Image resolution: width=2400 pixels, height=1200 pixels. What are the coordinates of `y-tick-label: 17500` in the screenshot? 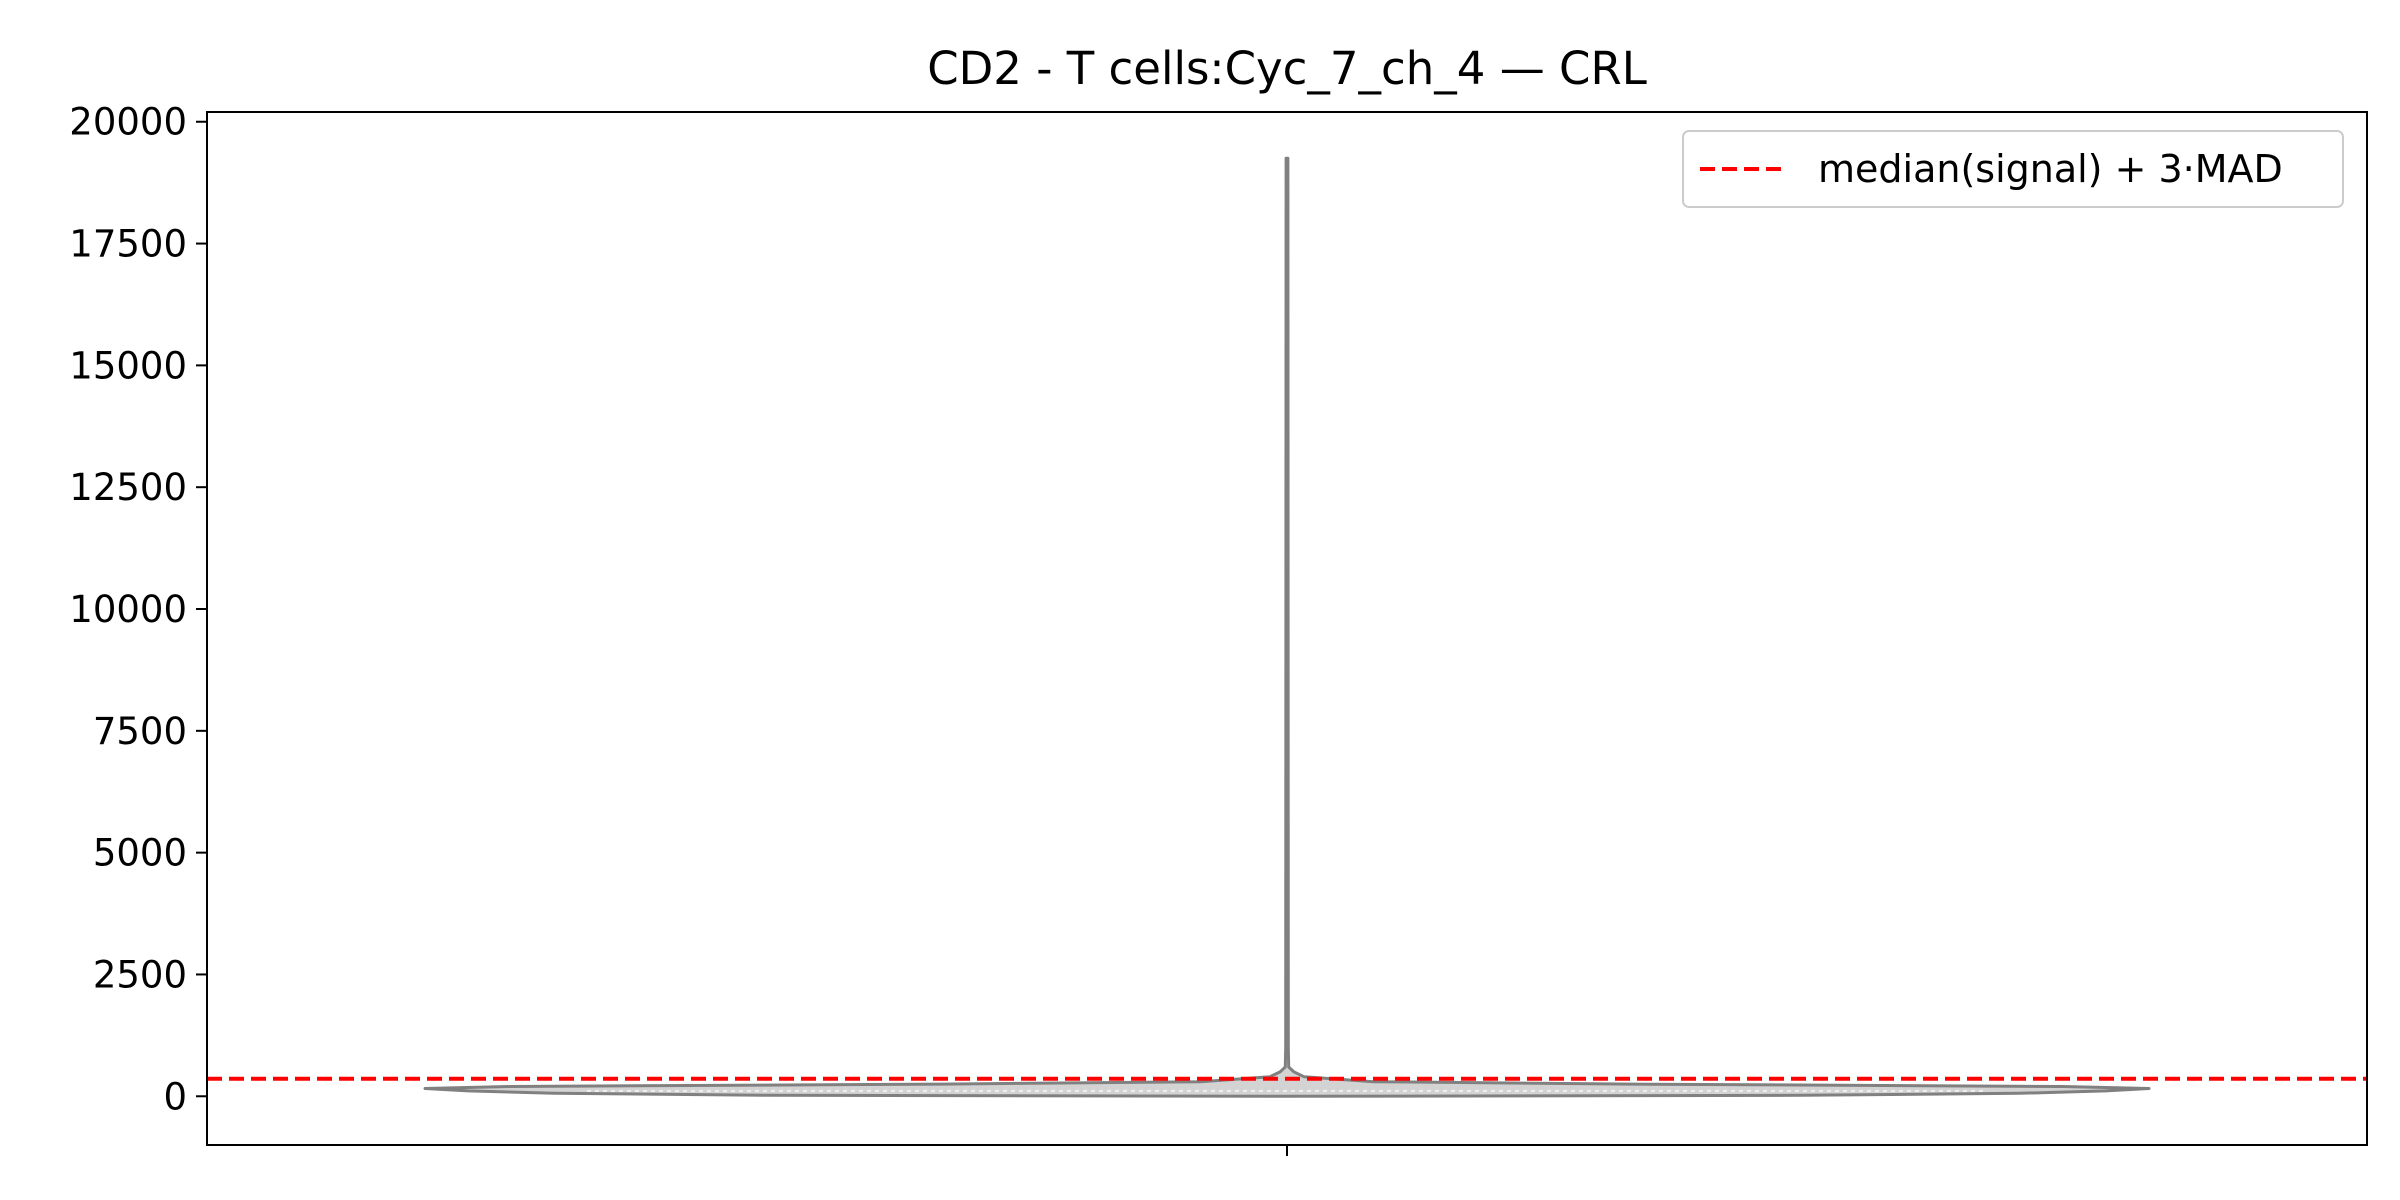 It's located at (128, 244).